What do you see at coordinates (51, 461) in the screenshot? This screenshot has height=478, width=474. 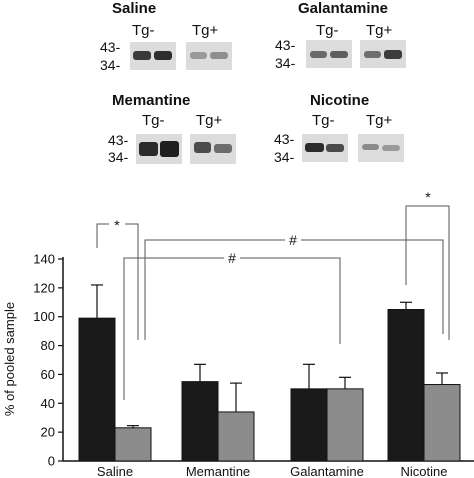 I see `y-tick-label: 0` at bounding box center [51, 461].